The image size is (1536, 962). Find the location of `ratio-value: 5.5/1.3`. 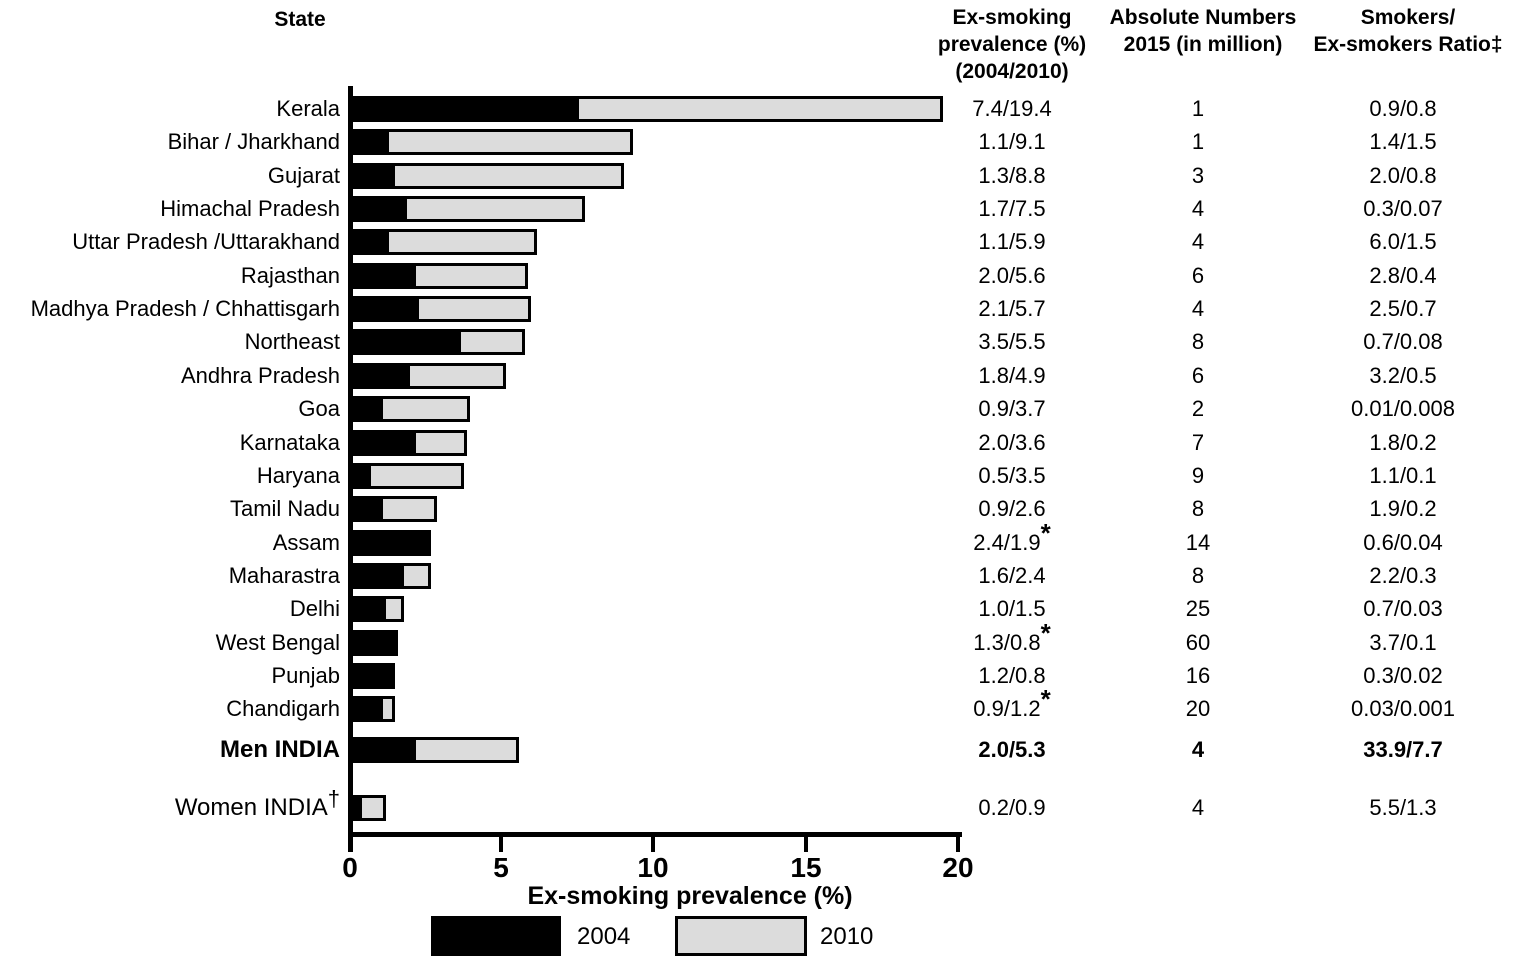

ratio-value: 5.5/1.3 is located at coordinates (1403, 807).